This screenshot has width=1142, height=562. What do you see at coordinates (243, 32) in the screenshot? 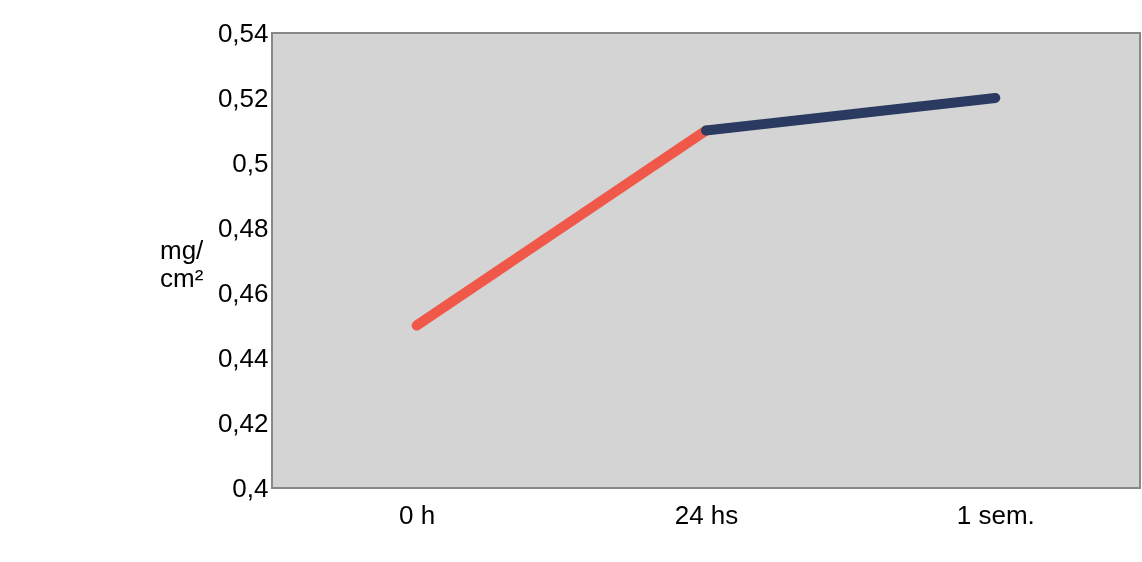
I see `y-tick-label: 0,54` at bounding box center [243, 32].